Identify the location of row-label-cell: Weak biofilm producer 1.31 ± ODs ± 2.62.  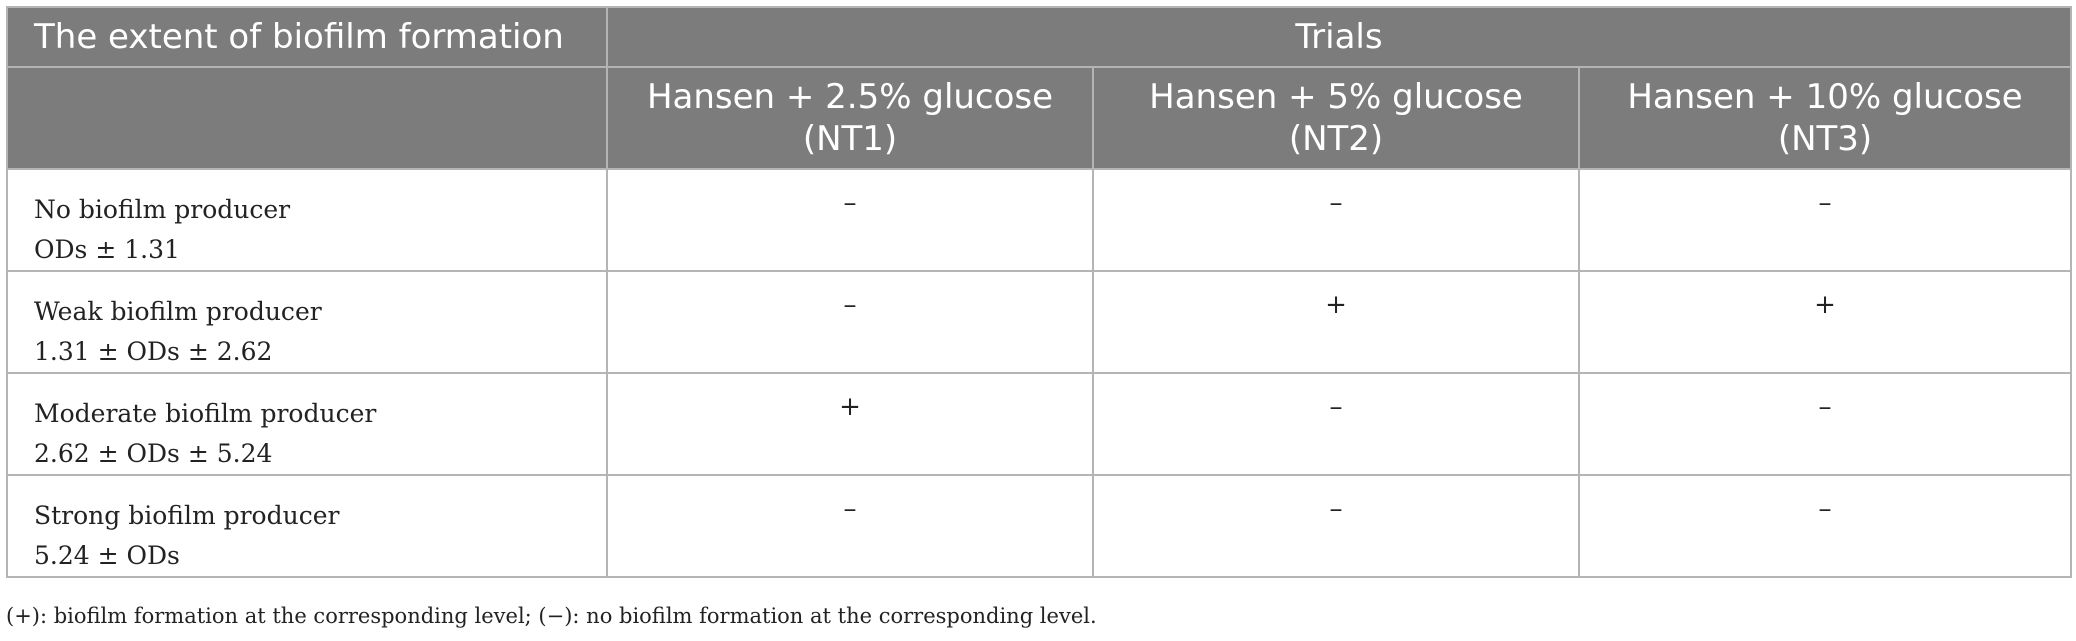
(307, 322).